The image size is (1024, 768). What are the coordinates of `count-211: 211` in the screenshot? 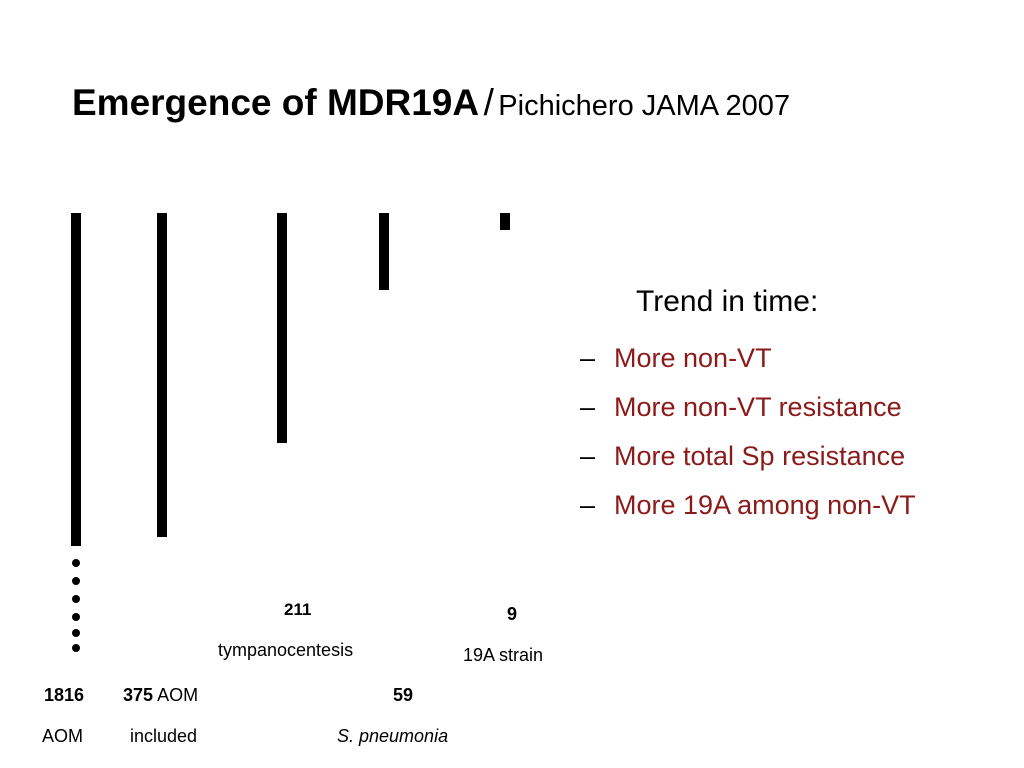 It's located at (298, 609).